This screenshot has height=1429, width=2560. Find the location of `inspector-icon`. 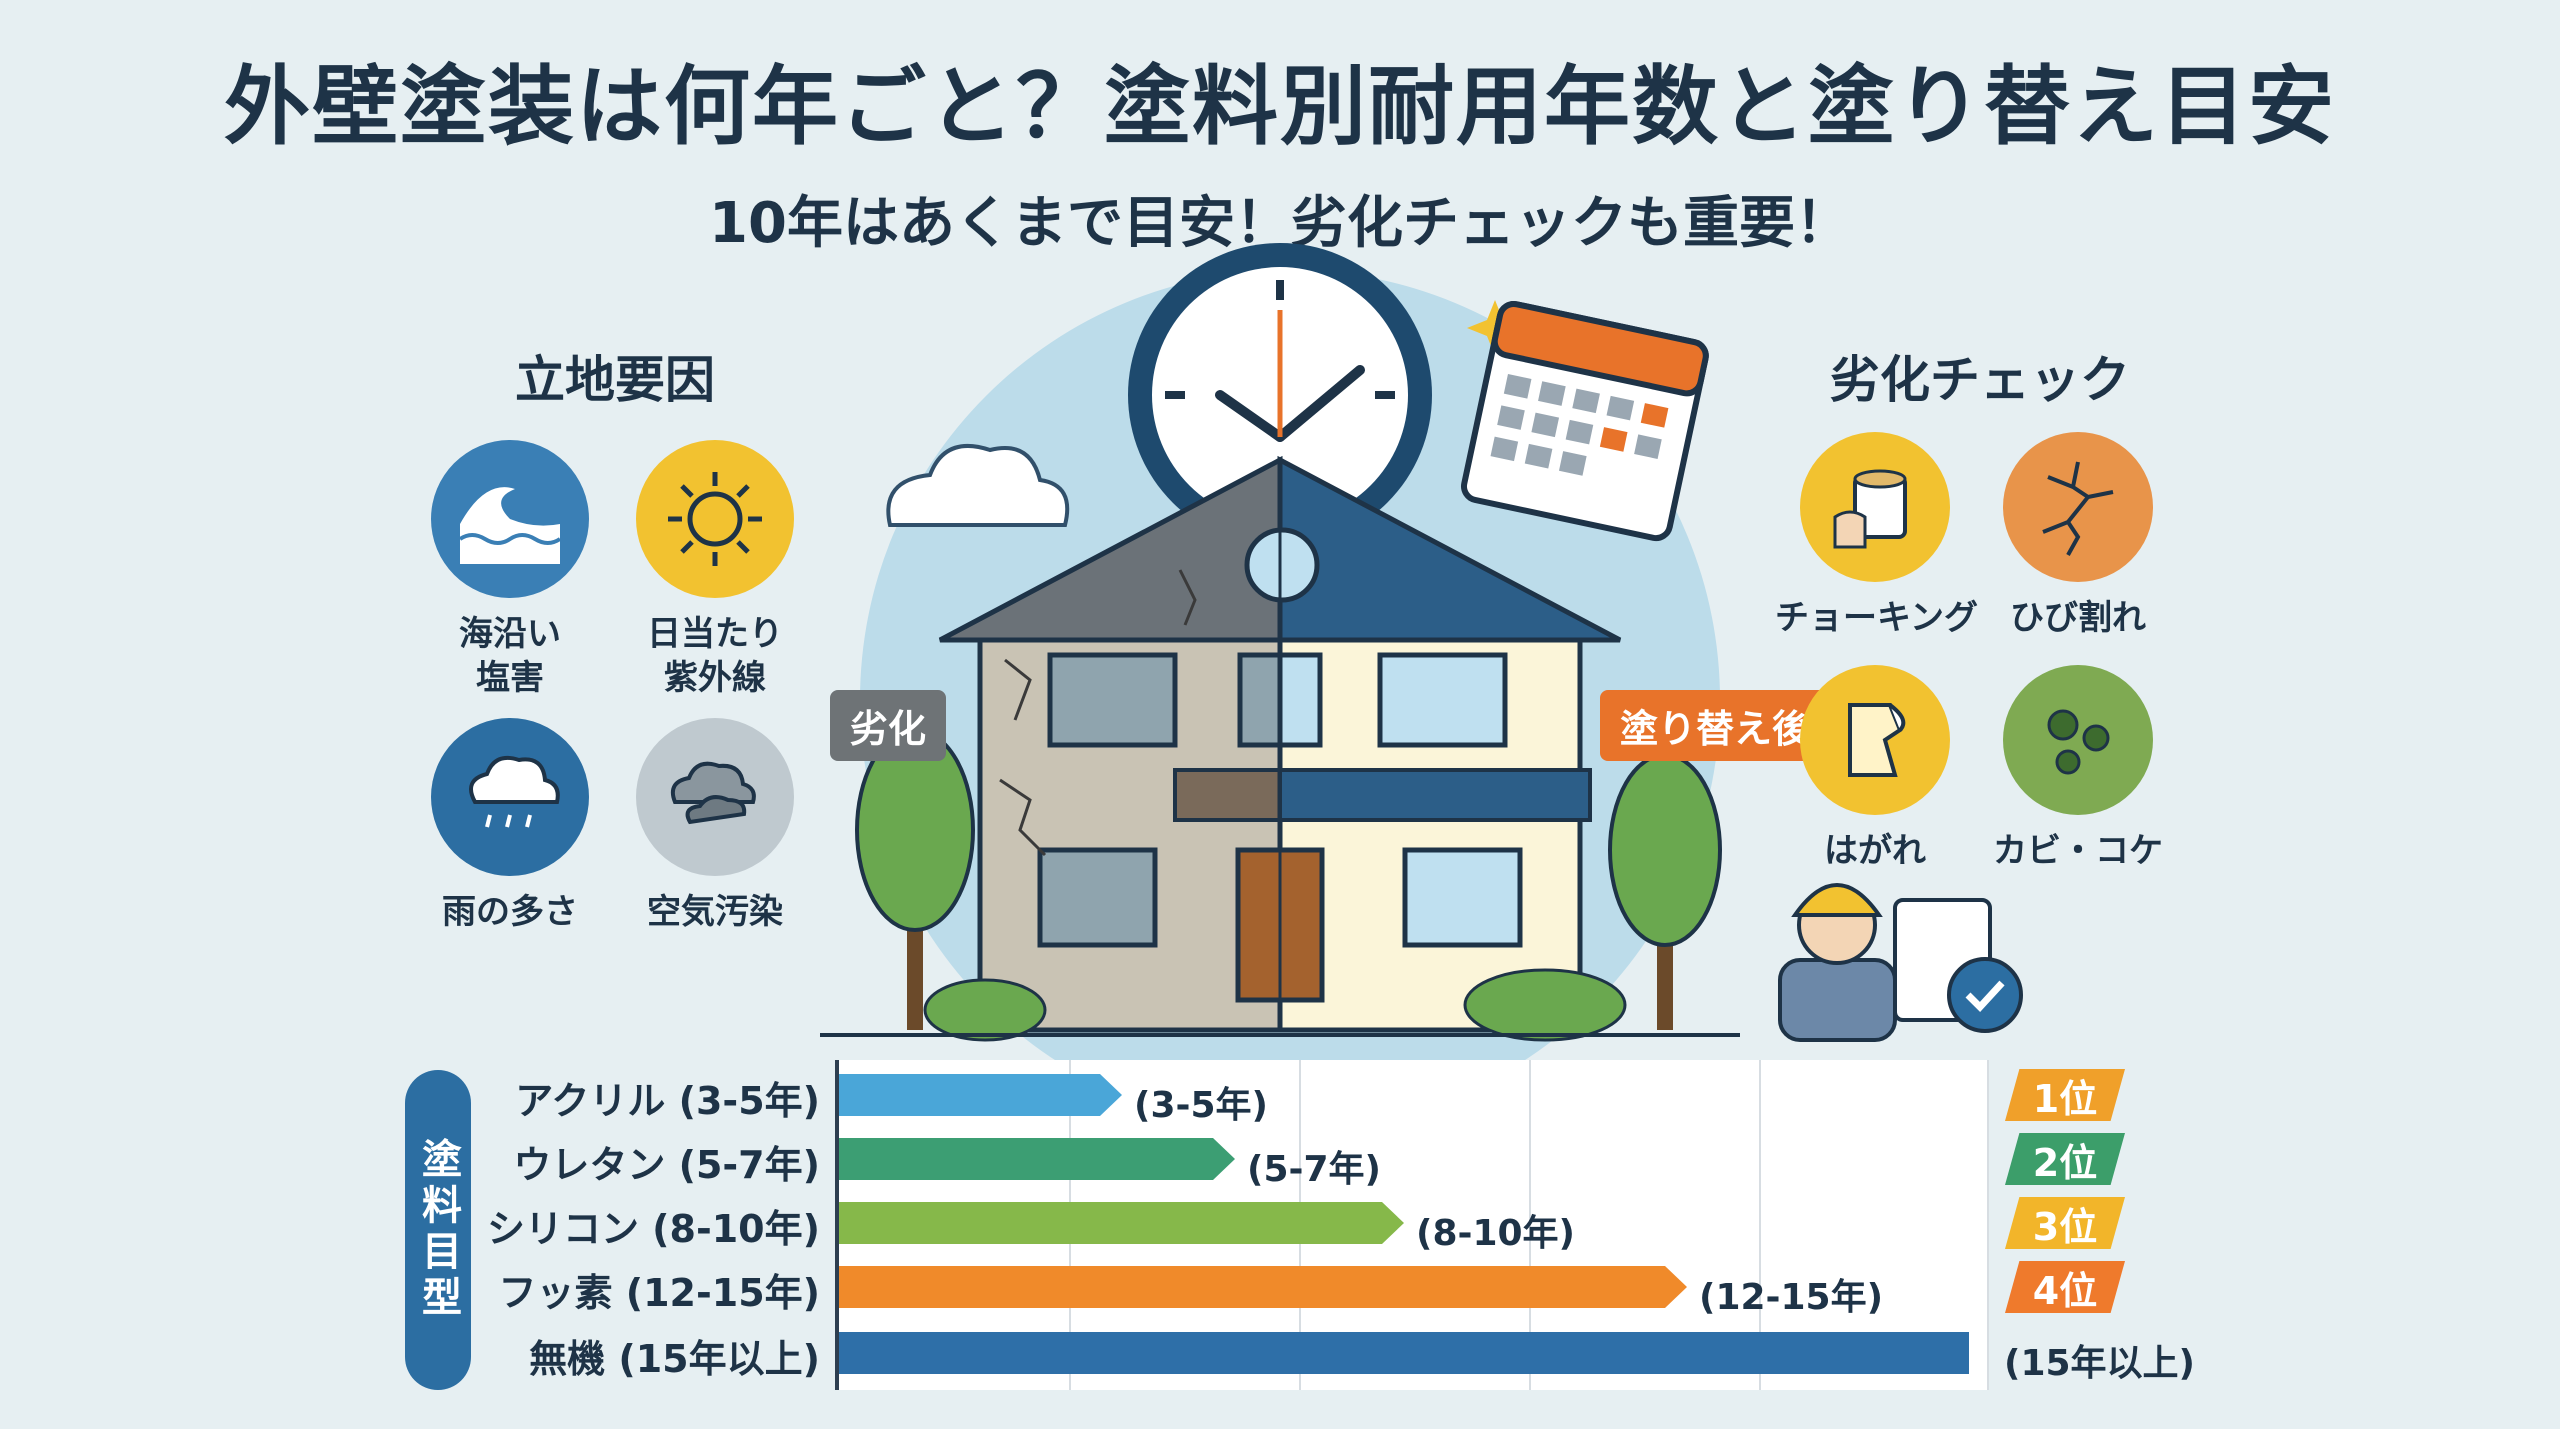

inspector-icon is located at coordinates (1900, 962).